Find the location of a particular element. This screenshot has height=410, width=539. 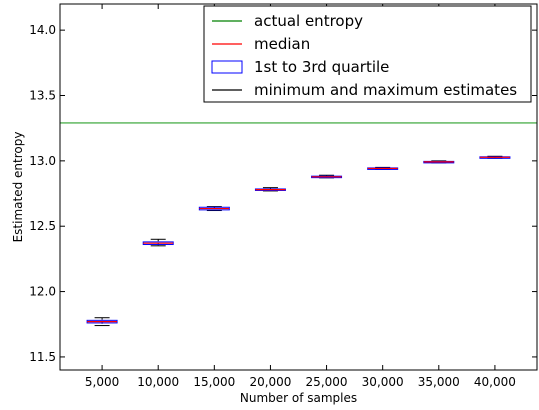

x-tick-label: 30,000 is located at coordinates (383, 382).